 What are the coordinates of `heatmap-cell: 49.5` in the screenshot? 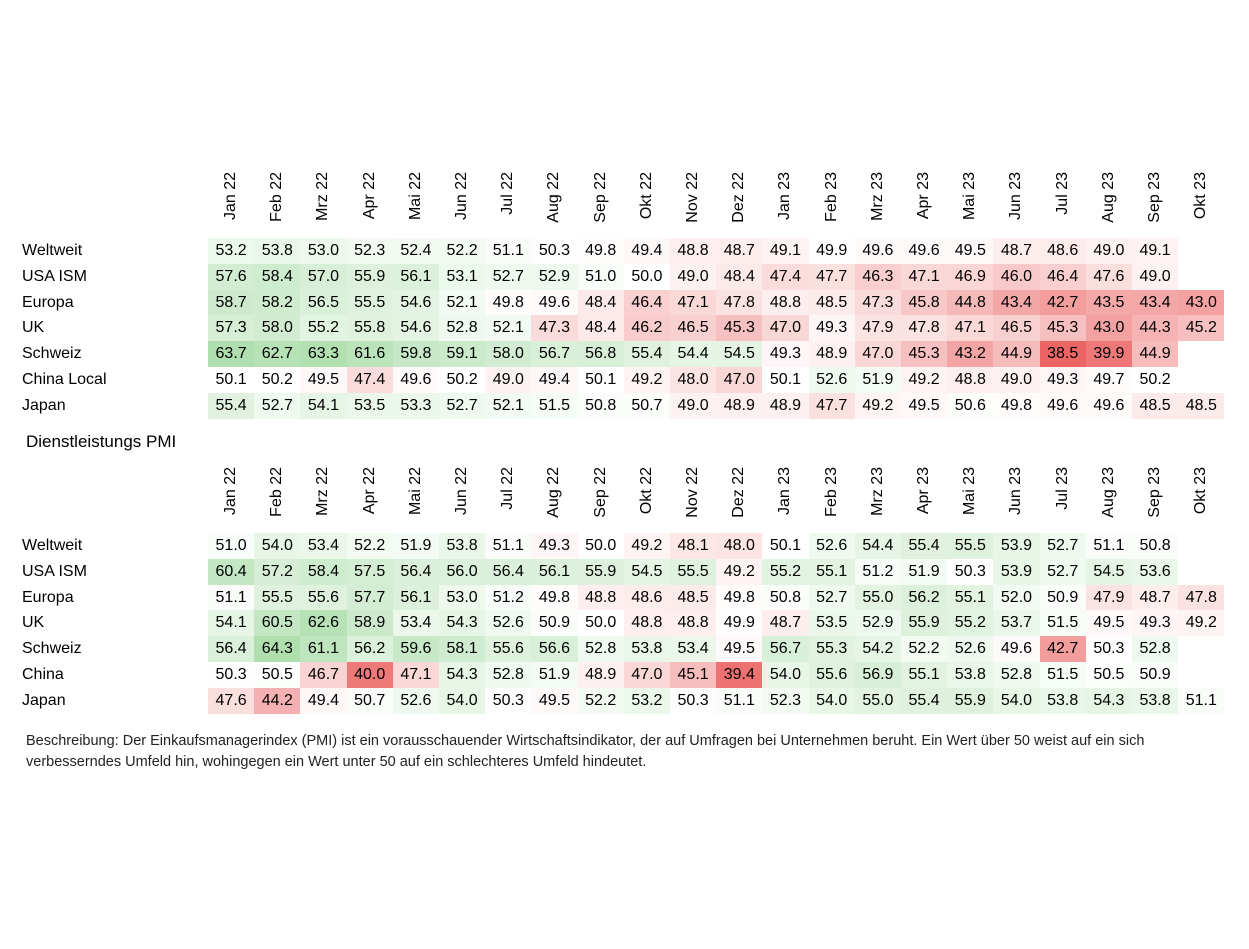 It's located at (1108, 623).